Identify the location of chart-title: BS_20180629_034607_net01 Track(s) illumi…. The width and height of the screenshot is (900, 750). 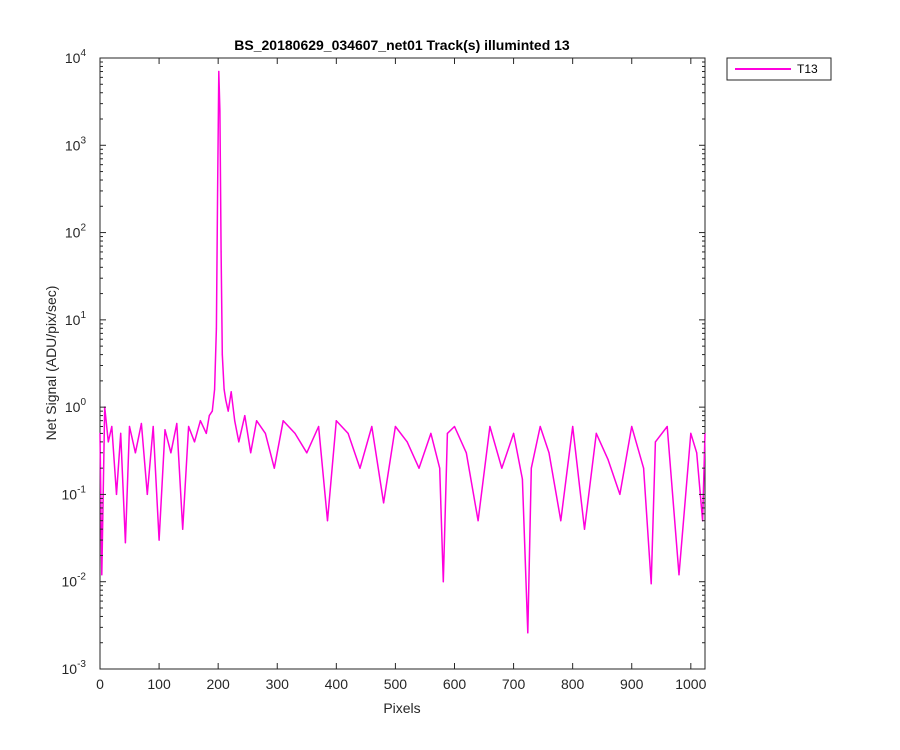
(402, 45).